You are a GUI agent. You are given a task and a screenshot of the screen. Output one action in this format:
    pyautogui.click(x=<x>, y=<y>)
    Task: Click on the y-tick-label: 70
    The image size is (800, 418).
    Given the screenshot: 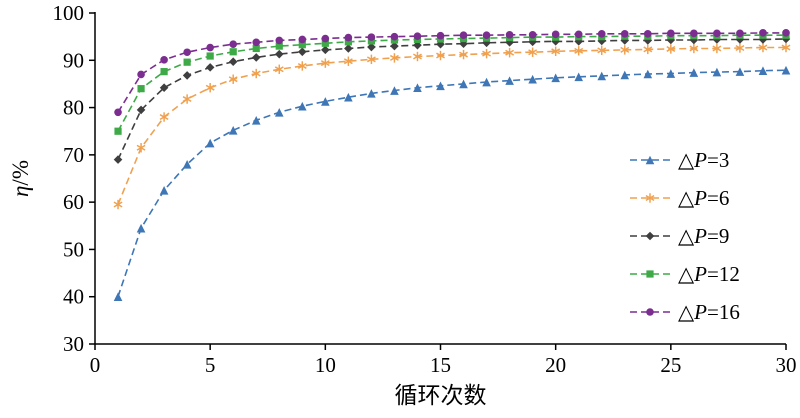 What is the action you would take?
    pyautogui.click(x=73, y=155)
    